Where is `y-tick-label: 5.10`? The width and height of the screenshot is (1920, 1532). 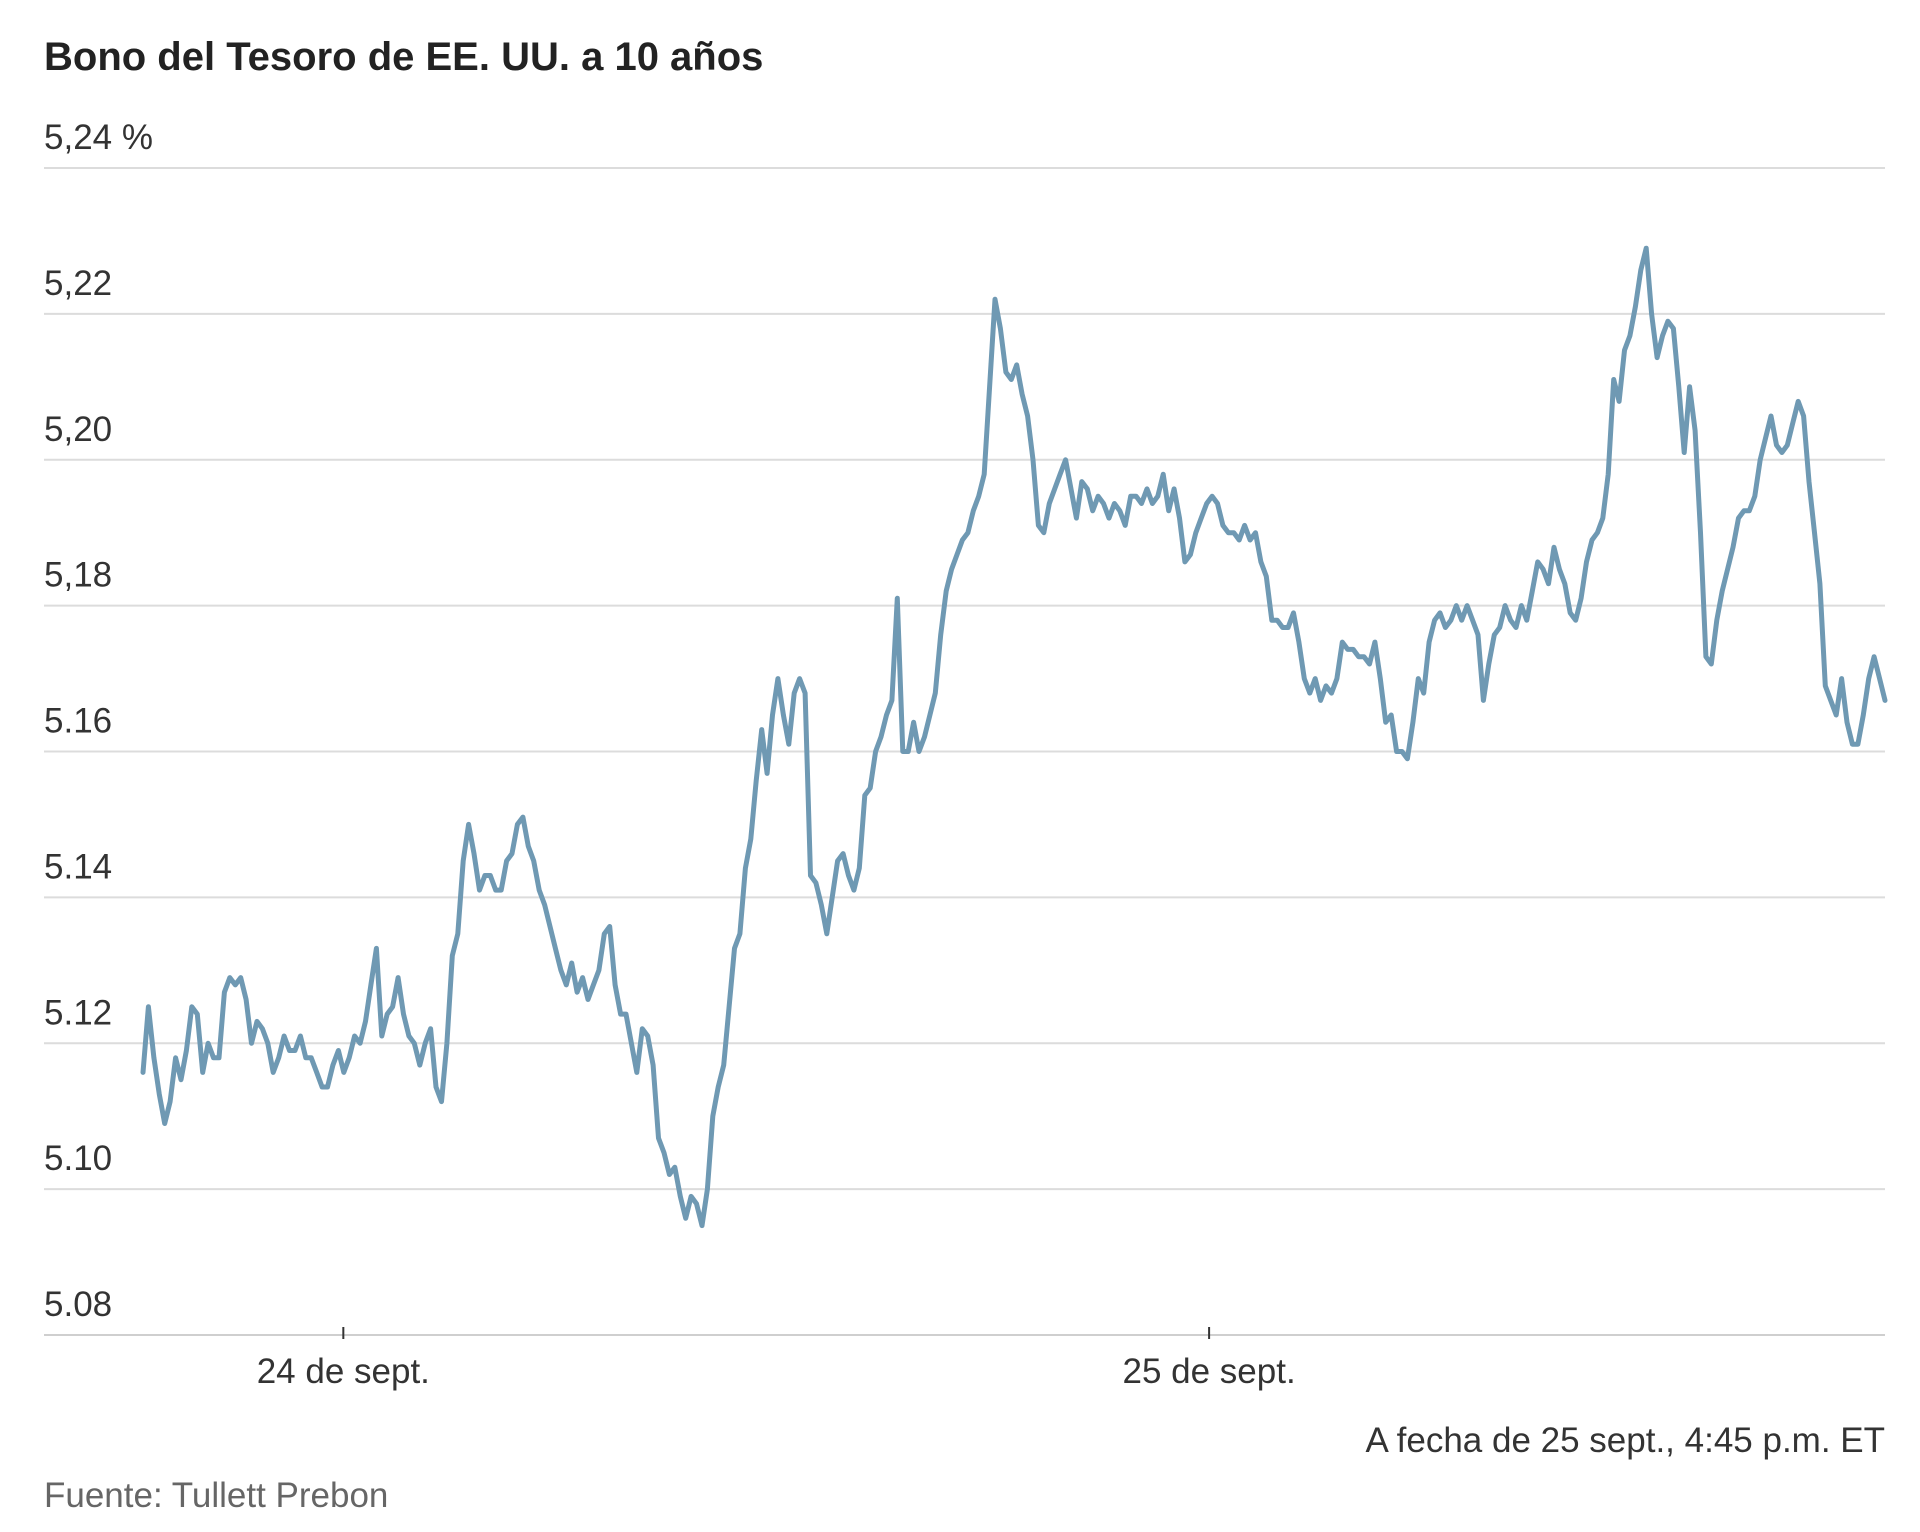 y-tick-label: 5.10 is located at coordinates (78, 1158).